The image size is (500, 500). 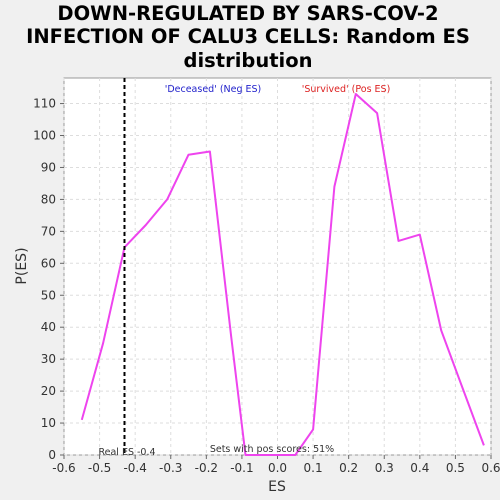 I want to click on y-axis-label: P(ES), so click(x=22, y=265).